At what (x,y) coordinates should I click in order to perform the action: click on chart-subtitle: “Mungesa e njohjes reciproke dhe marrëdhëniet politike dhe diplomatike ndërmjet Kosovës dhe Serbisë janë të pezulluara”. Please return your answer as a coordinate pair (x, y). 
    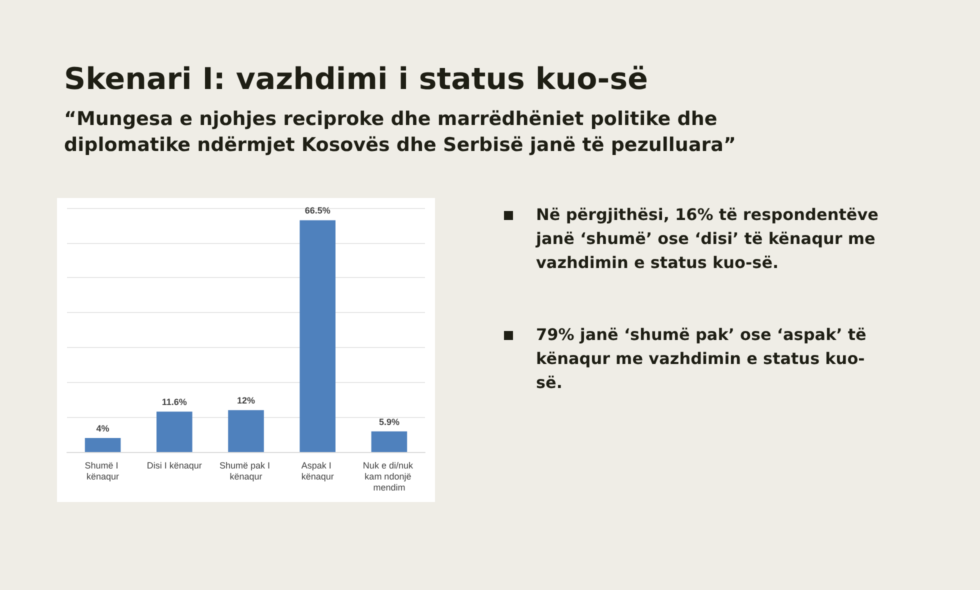
    Looking at the image, I should click on (400, 132).